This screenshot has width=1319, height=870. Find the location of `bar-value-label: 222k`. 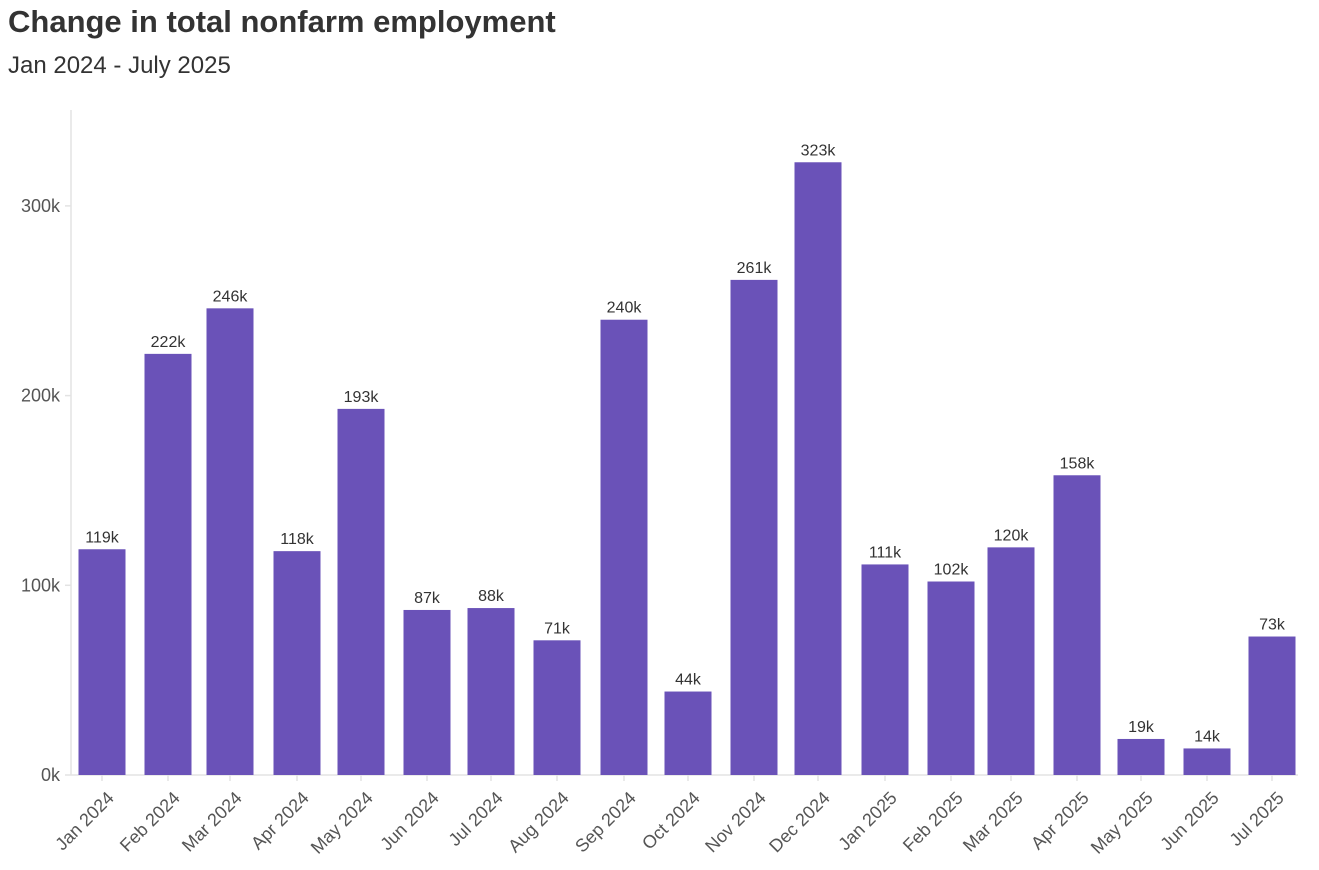

bar-value-label: 222k is located at coordinates (169, 342).